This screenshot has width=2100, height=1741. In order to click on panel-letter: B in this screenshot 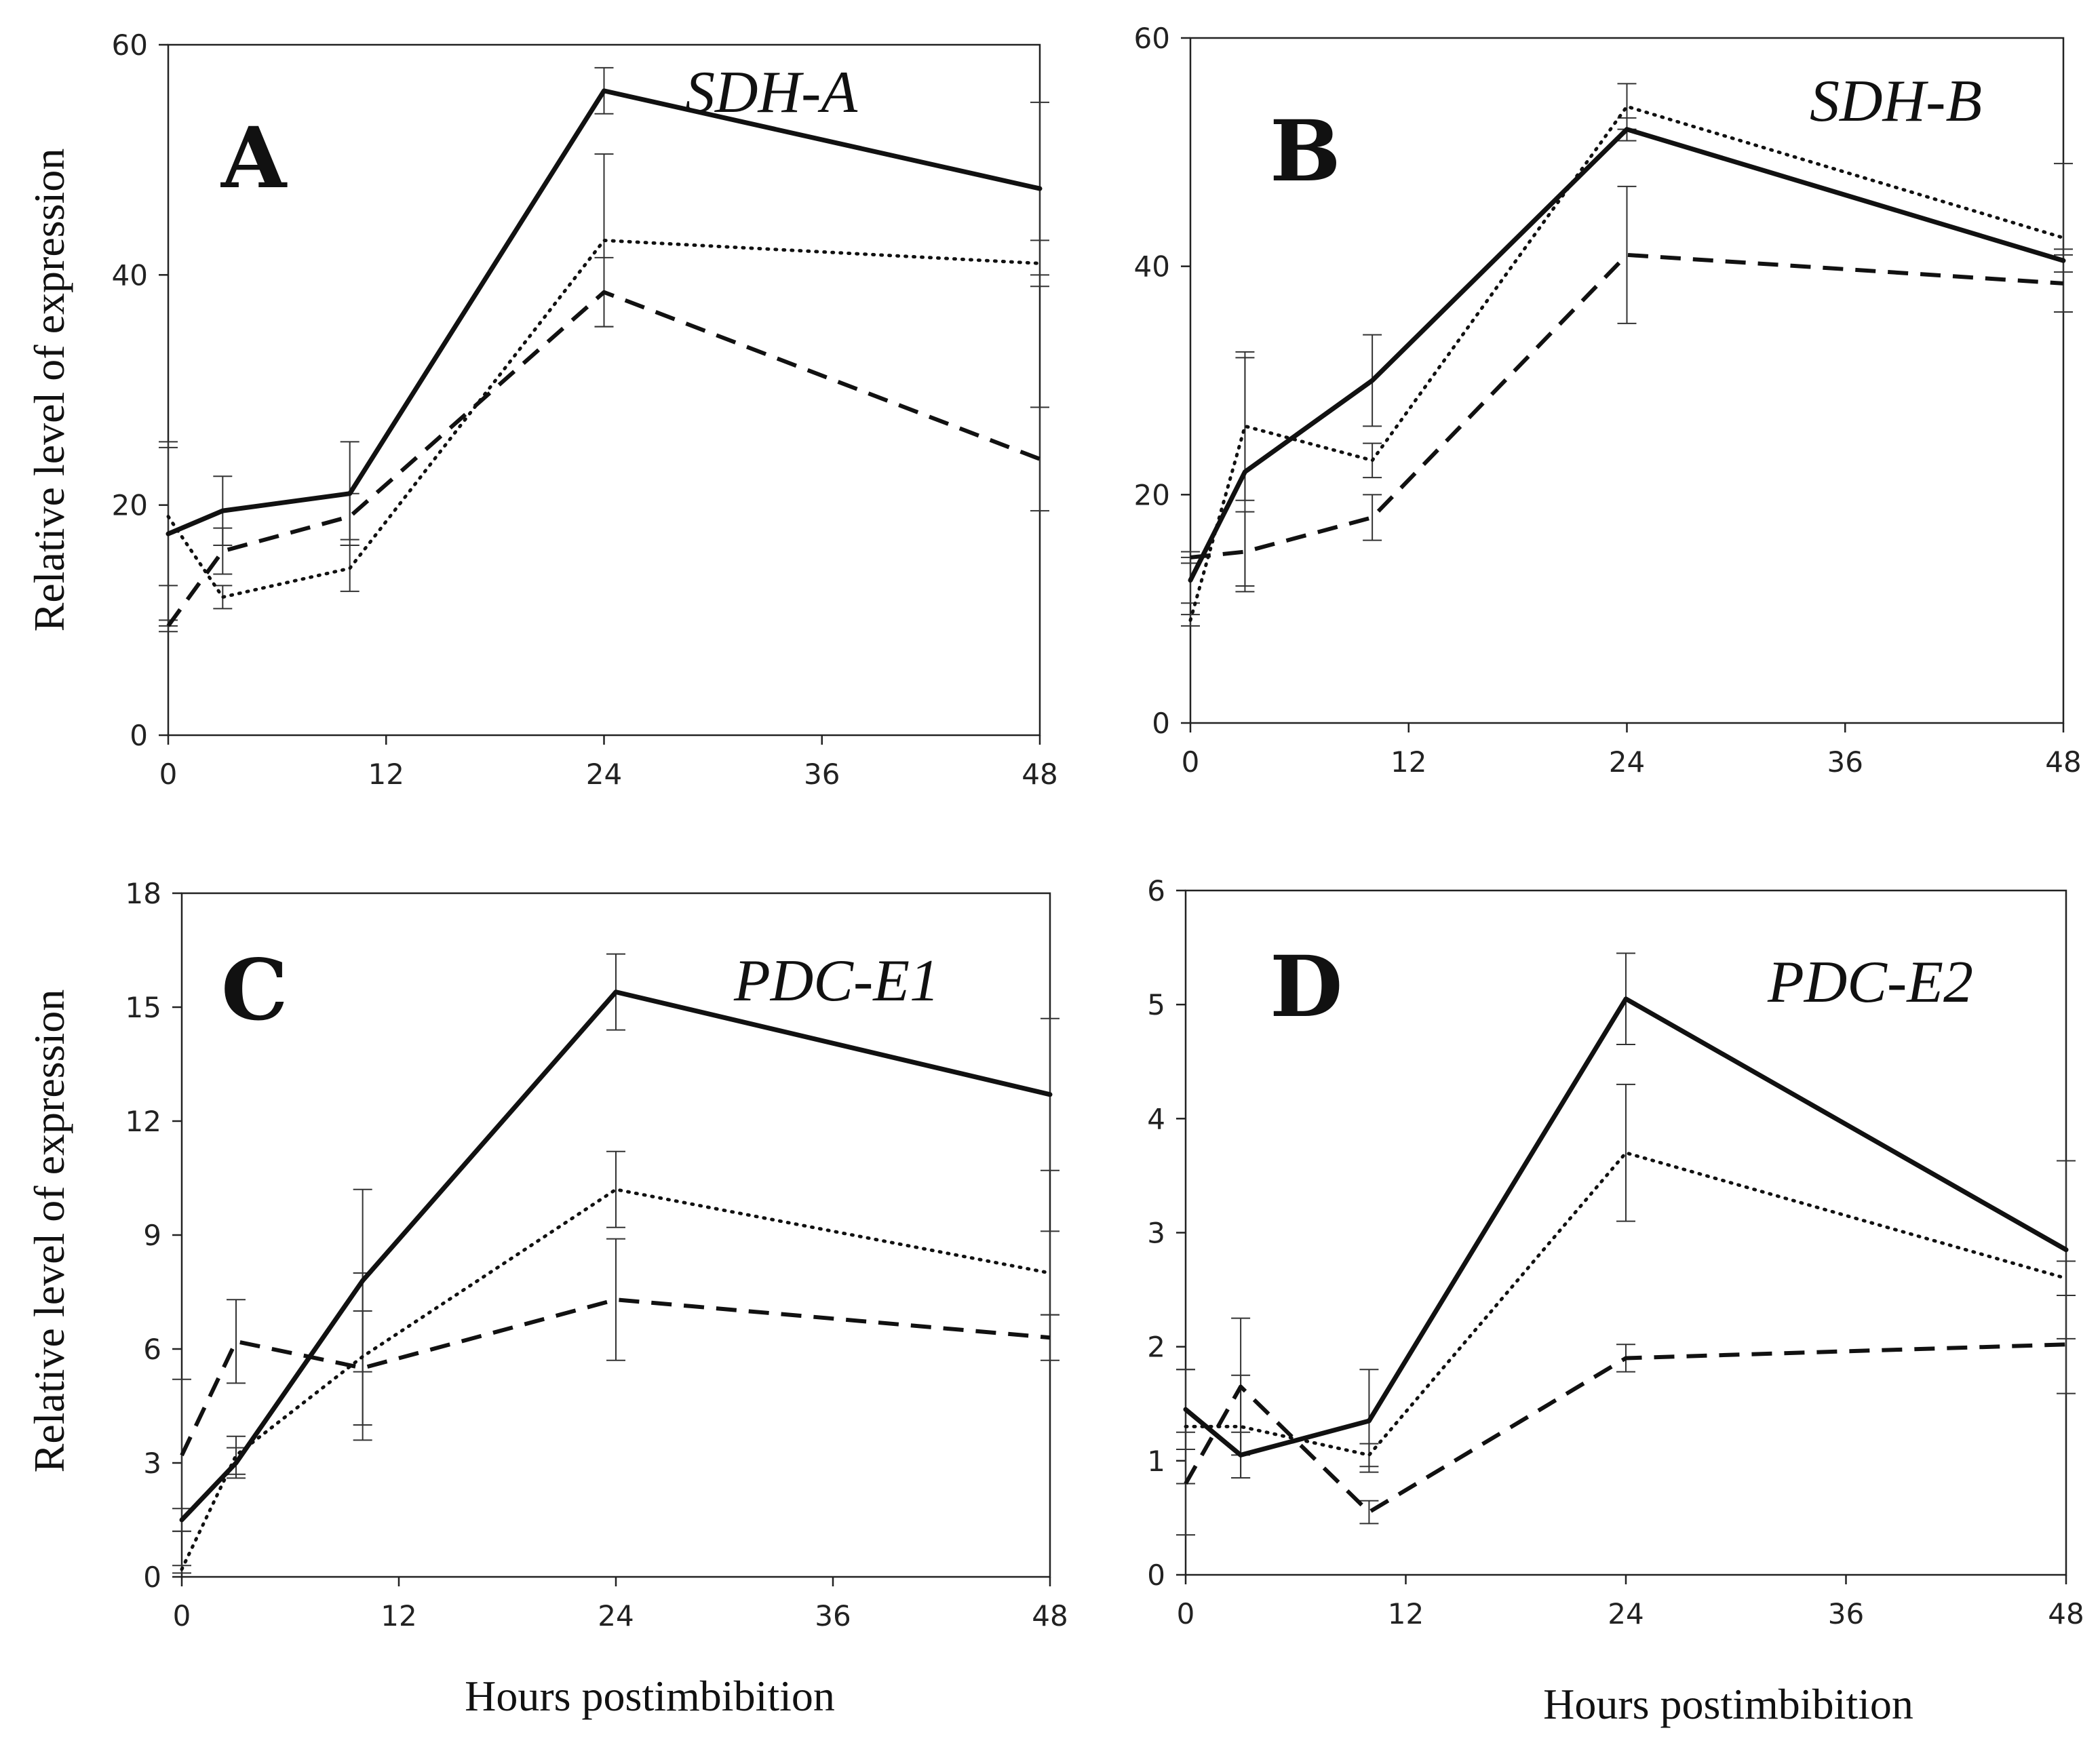, I will do `click(1305, 152)`.